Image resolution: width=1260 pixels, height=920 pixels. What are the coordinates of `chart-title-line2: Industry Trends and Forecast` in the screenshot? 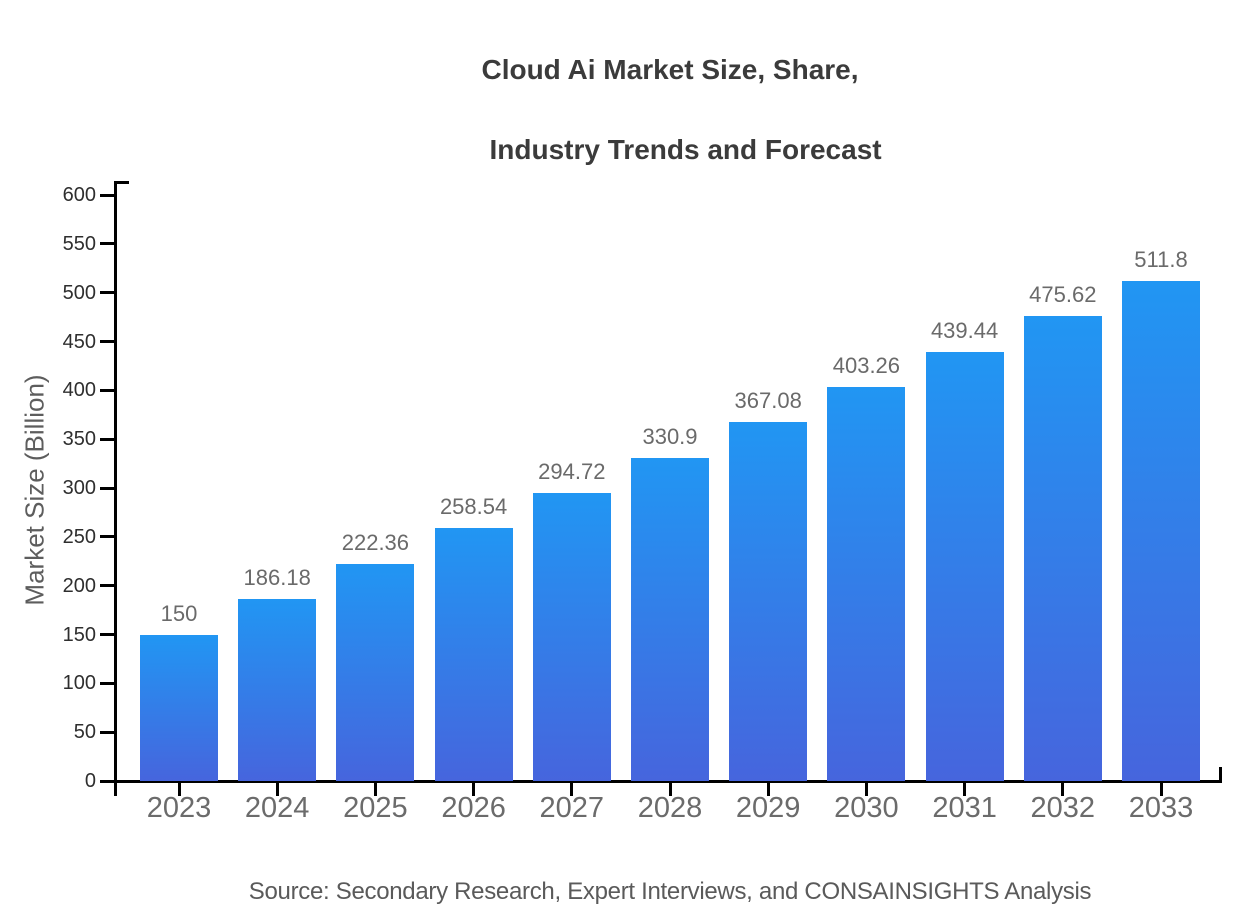 It's located at (685, 149).